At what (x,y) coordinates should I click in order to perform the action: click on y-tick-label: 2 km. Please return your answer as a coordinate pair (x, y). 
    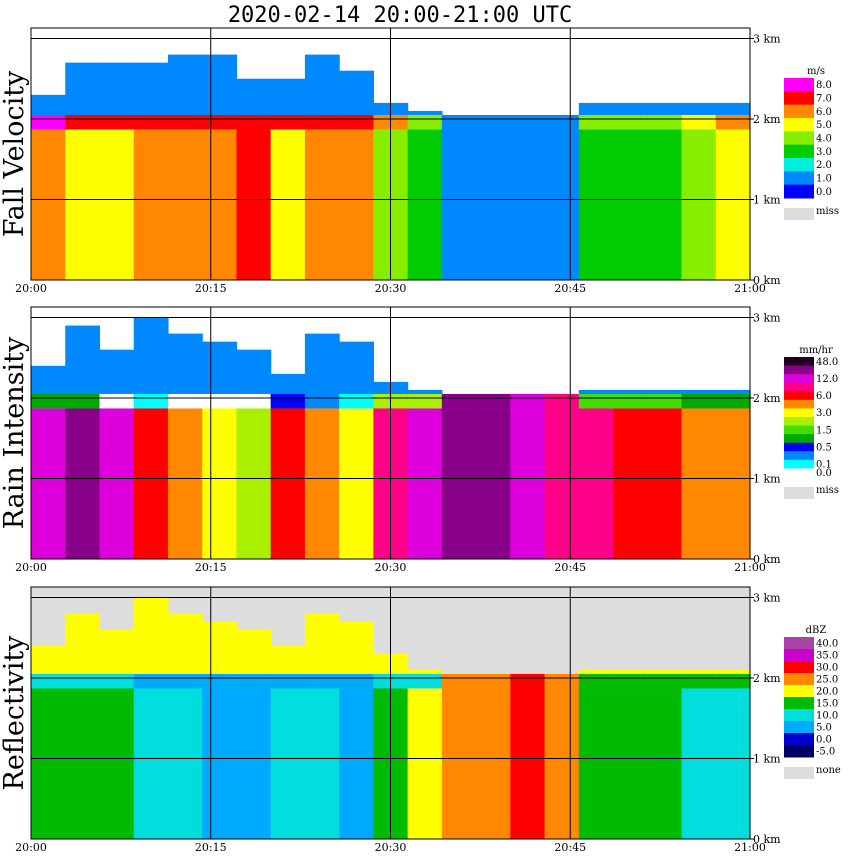
    Looking at the image, I should click on (767, 119).